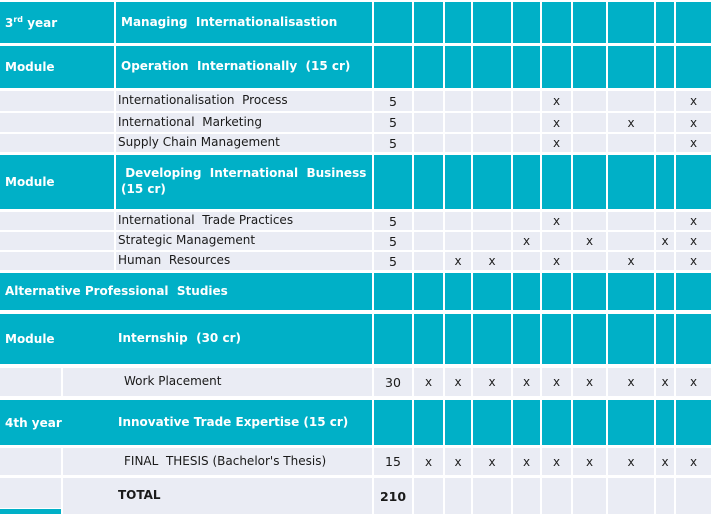 The width and height of the screenshot is (711, 514). I want to click on course-strategic-management: Strategic Management 5 x x x x, so click(355, 241).